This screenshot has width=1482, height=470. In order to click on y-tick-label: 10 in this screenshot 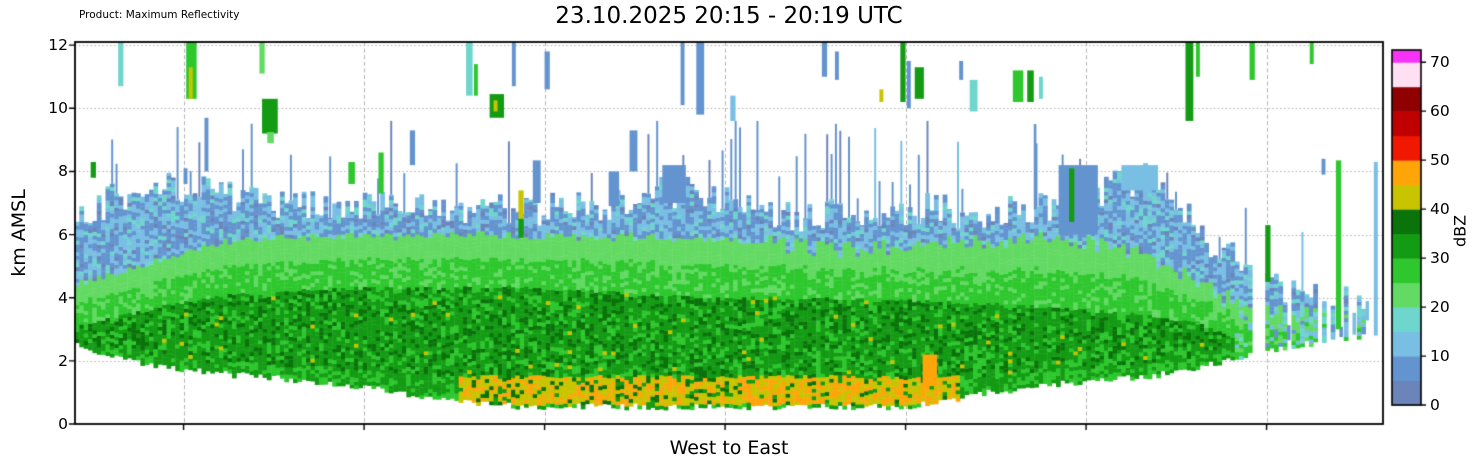, I will do `click(58, 108)`.